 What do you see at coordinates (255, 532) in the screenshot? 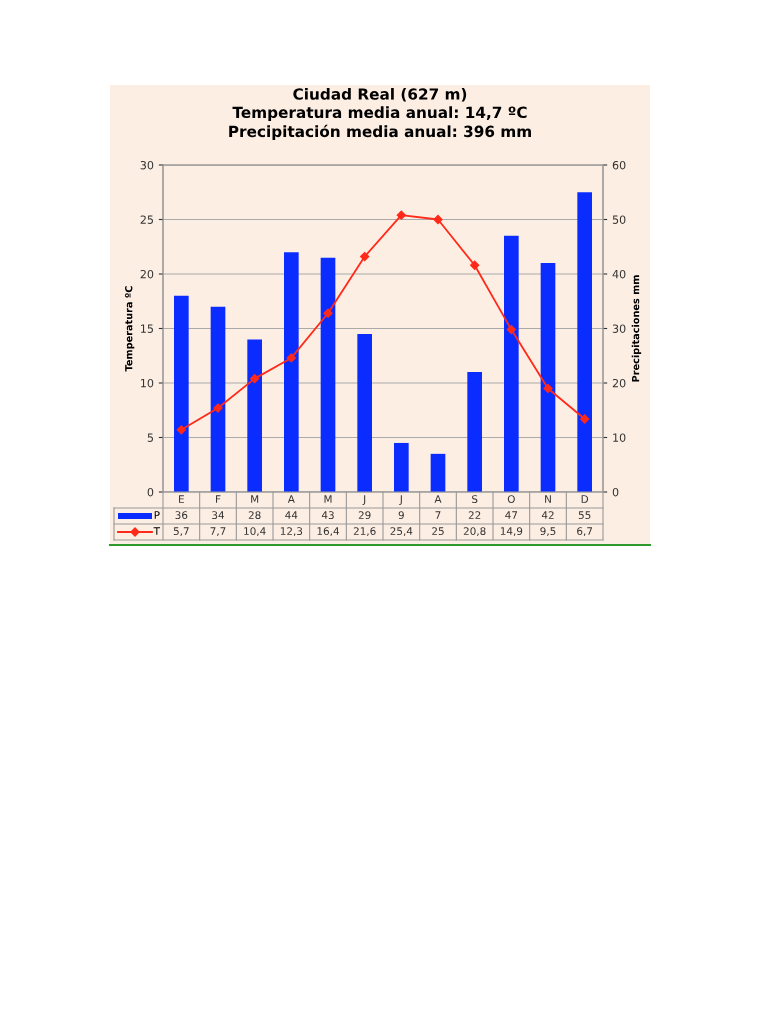
I see `data-label: 10,4` at bounding box center [255, 532].